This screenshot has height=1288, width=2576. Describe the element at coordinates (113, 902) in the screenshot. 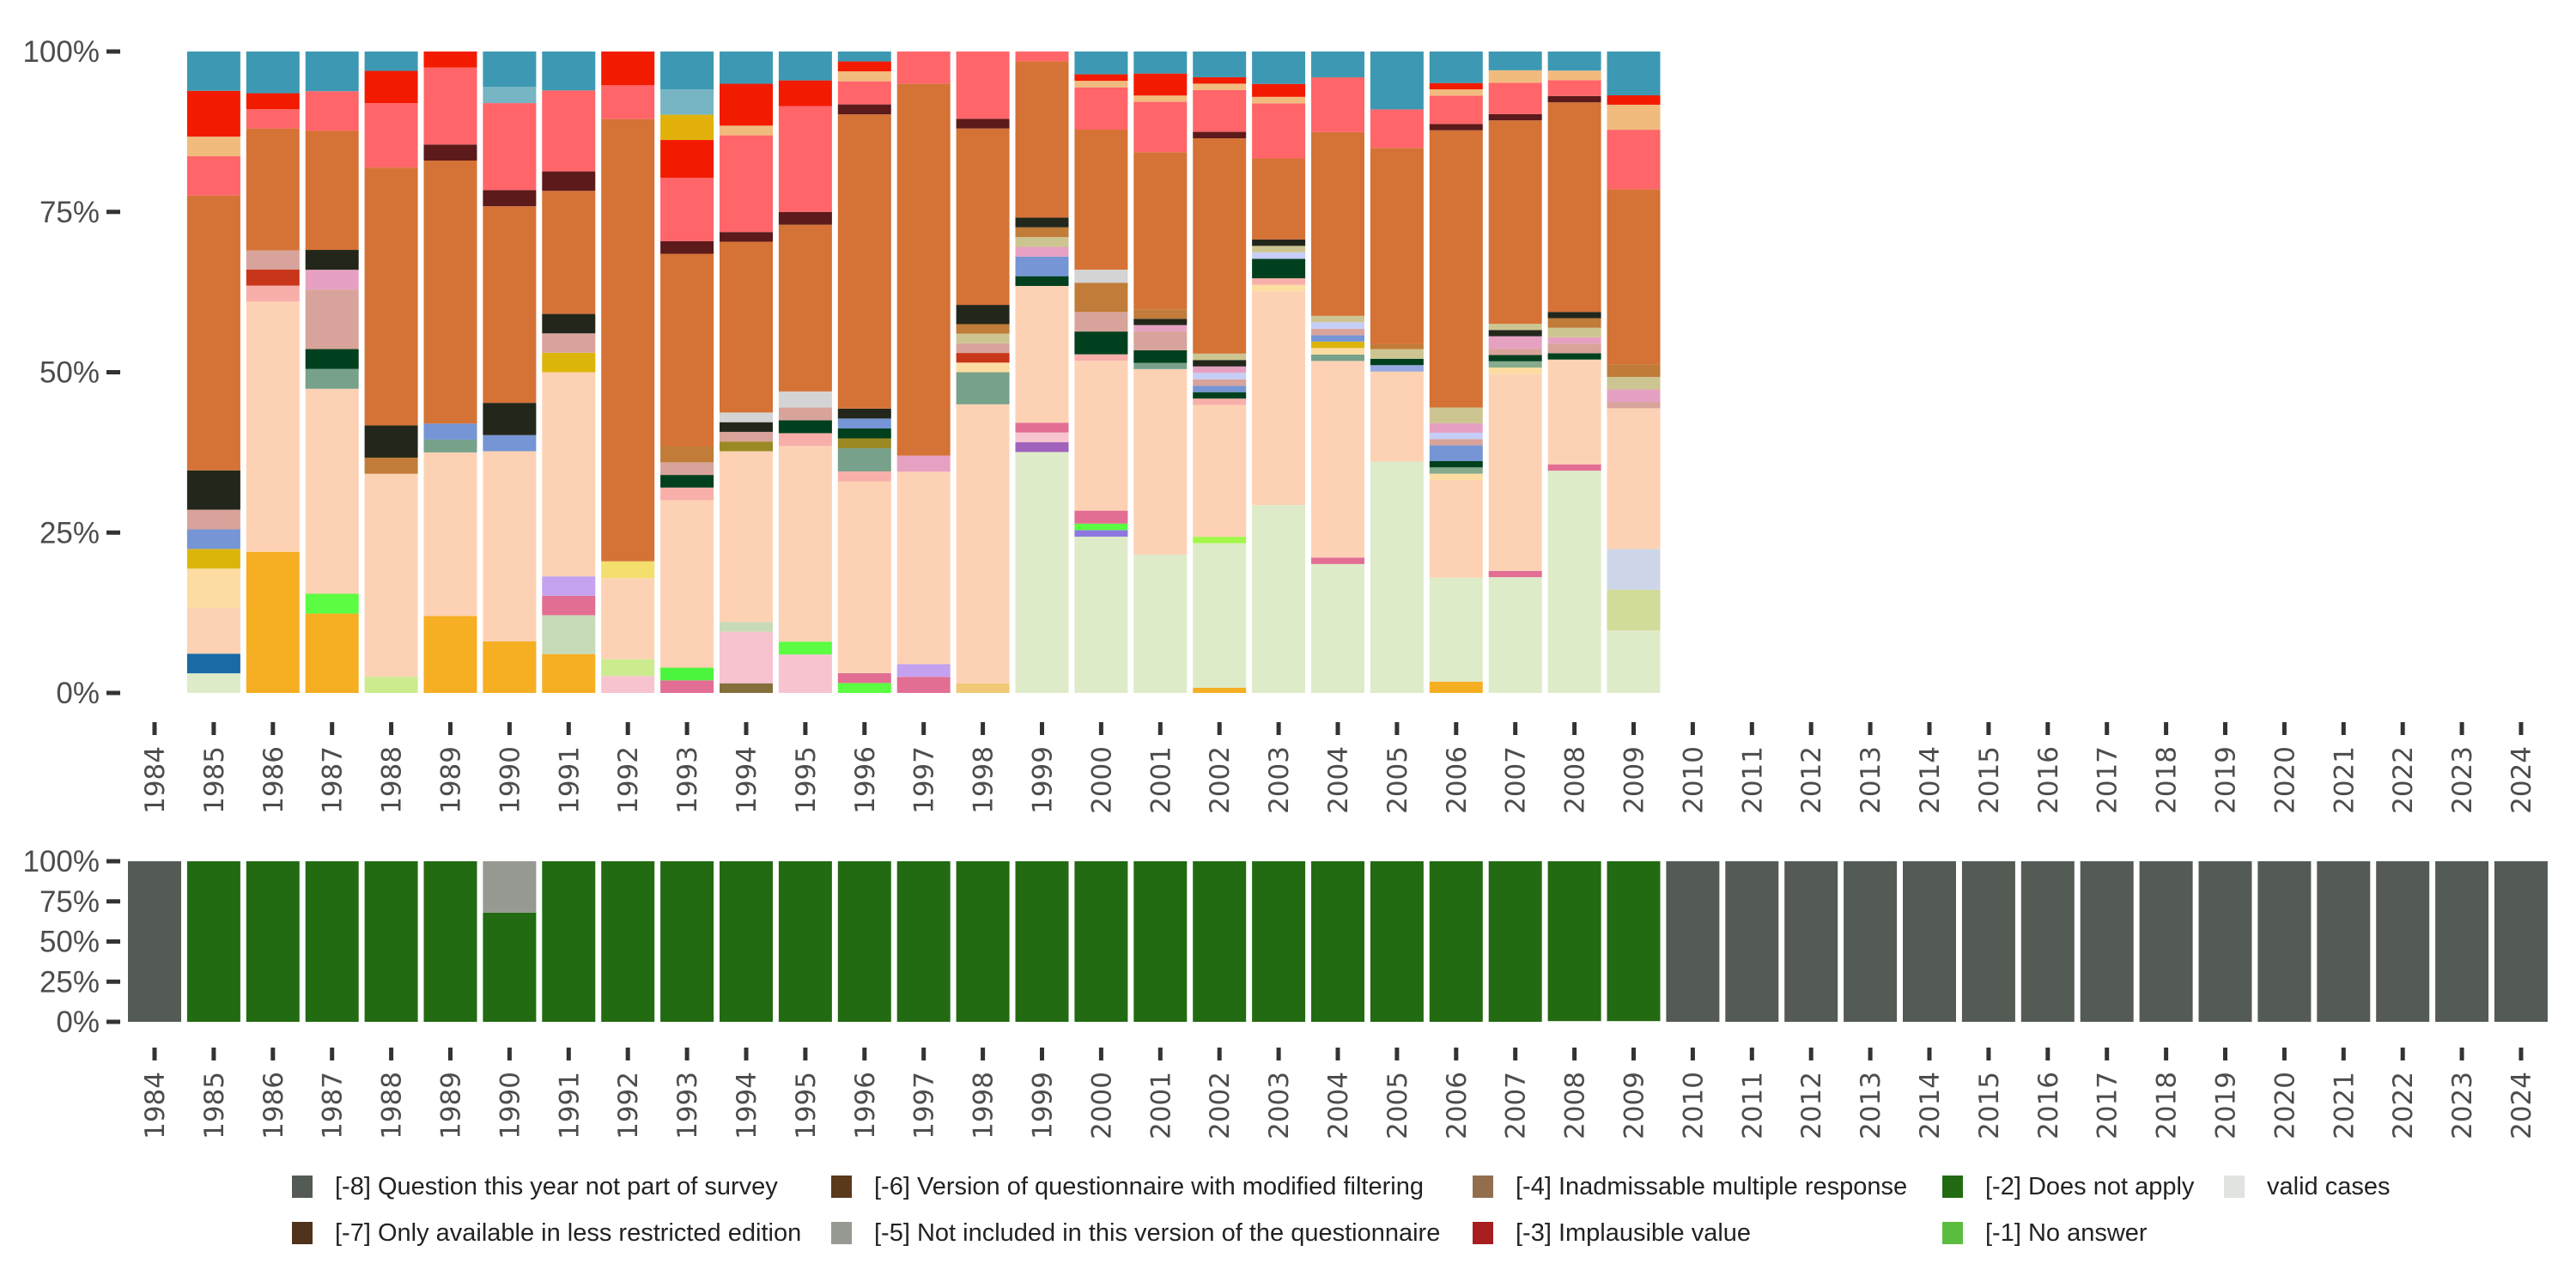

I see `bottom-ytick-mark` at that location.